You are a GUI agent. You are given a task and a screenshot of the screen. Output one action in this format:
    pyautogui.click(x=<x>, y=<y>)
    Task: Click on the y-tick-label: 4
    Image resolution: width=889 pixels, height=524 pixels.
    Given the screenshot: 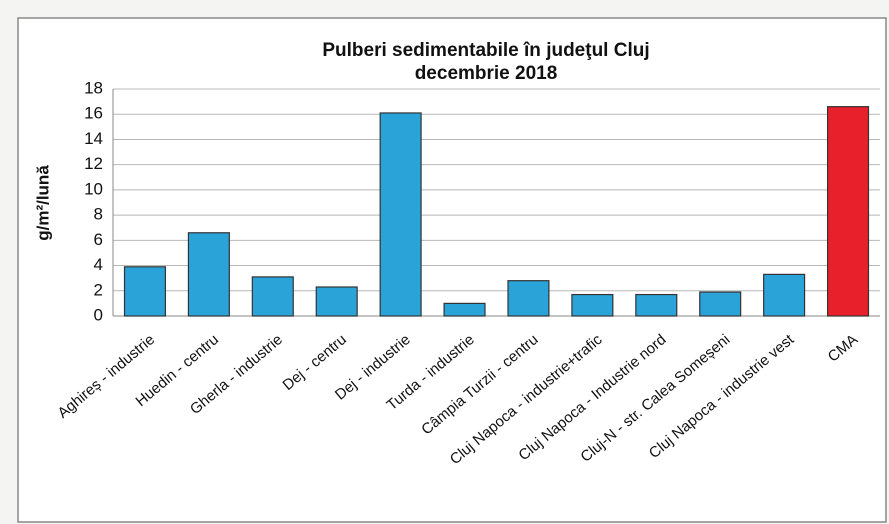 What is the action you would take?
    pyautogui.click(x=98, y=264)
    